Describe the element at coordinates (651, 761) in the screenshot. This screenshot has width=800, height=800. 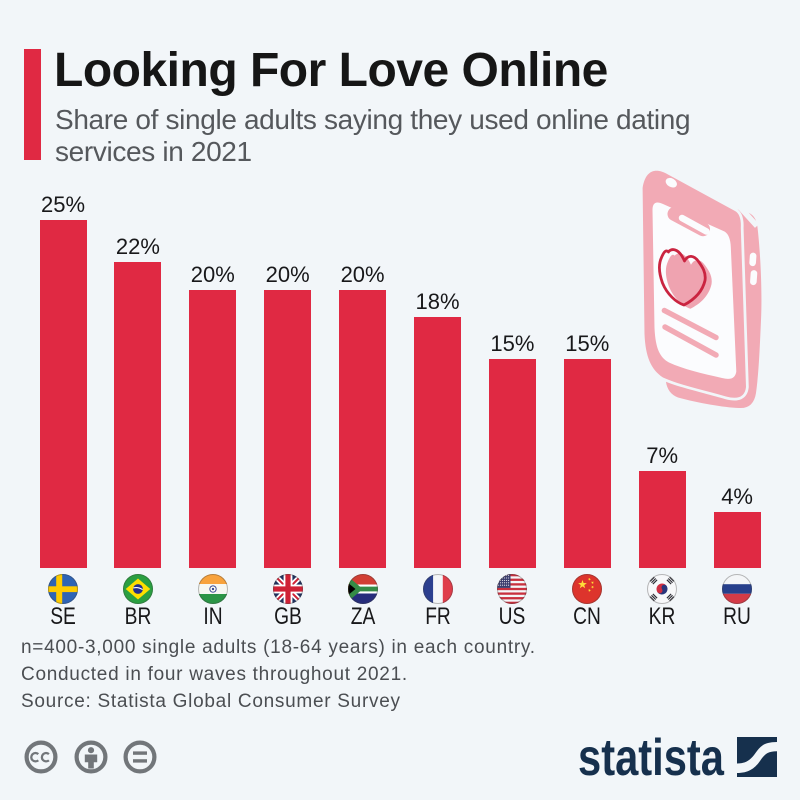
I see `svg-text: statista` at that location.